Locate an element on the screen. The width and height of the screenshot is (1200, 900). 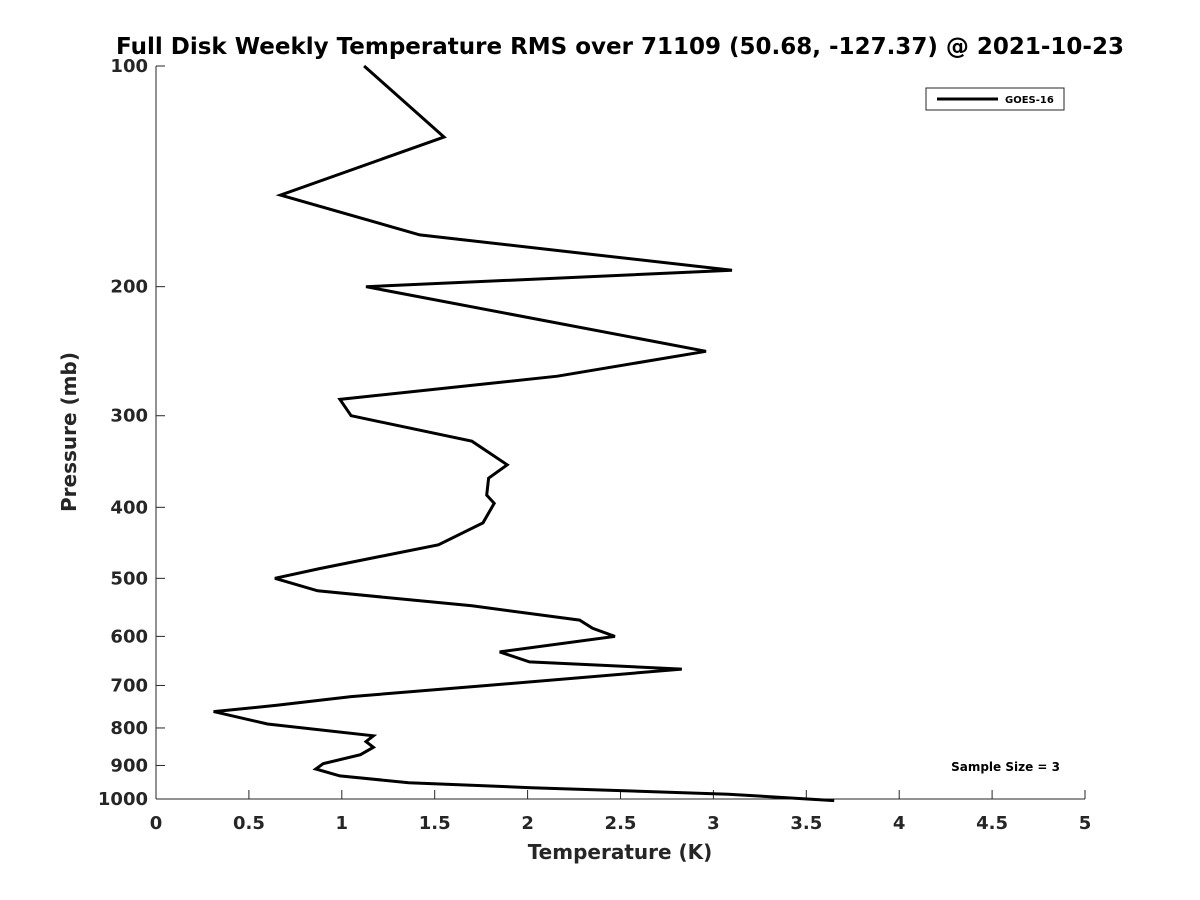
y-tick-label: 100 is located at coordinates (129, 66).